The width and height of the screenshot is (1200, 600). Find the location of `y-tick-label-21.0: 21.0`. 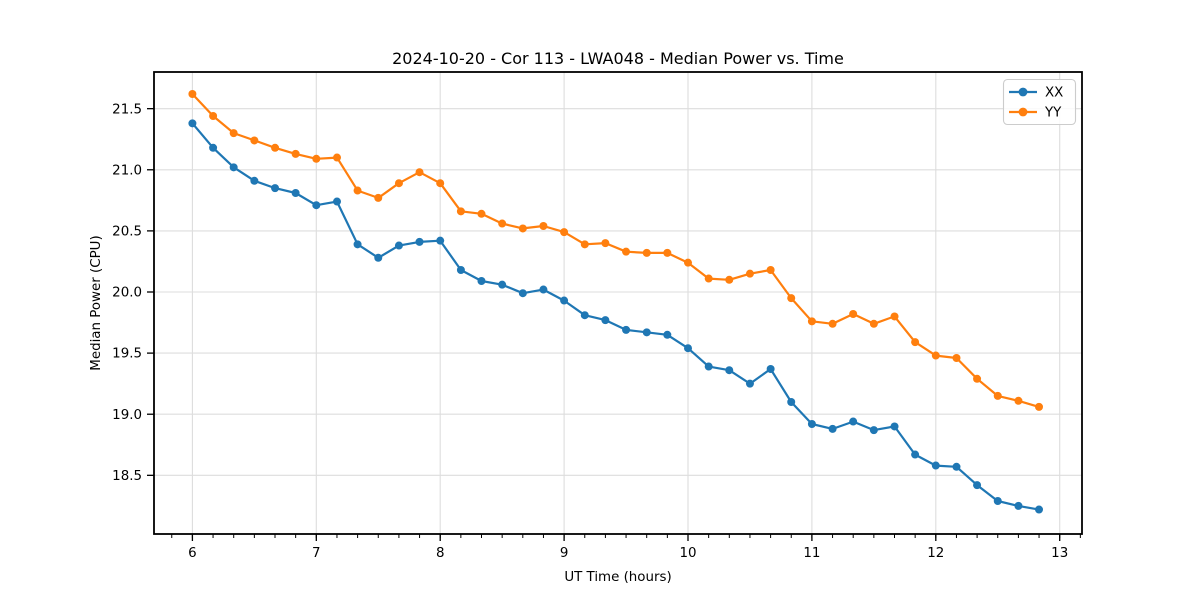

y-tick-label-21.0: 21.0 is located at coordinates (127, 170).